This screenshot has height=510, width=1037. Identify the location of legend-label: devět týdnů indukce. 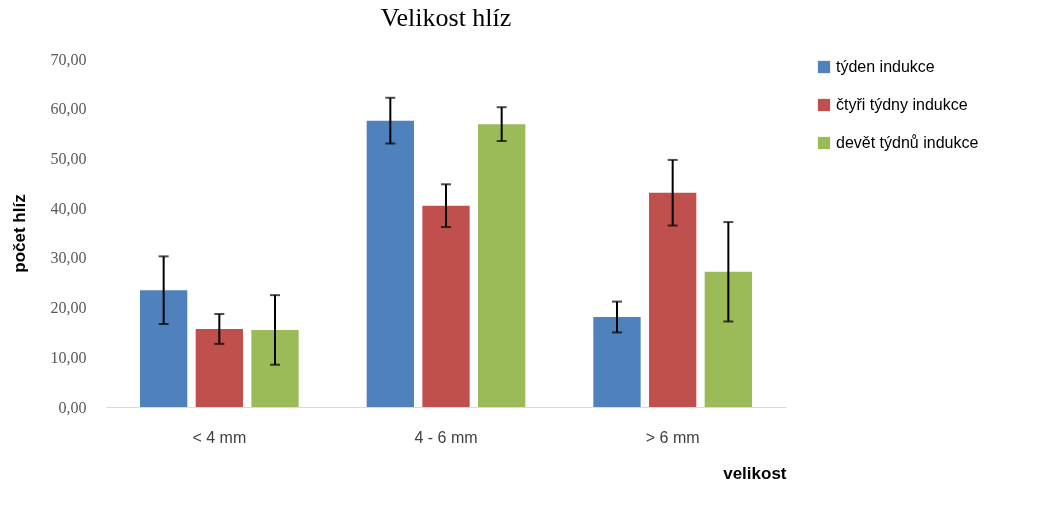
(907, 142).